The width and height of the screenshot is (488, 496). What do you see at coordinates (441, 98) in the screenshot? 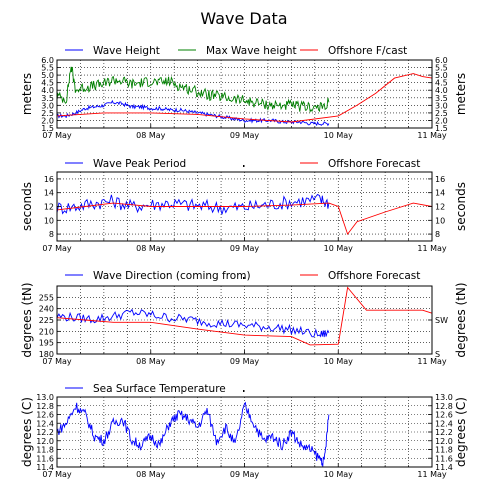
I see `y-tick-label-right: 3.5` at bounding box center [441, 98].